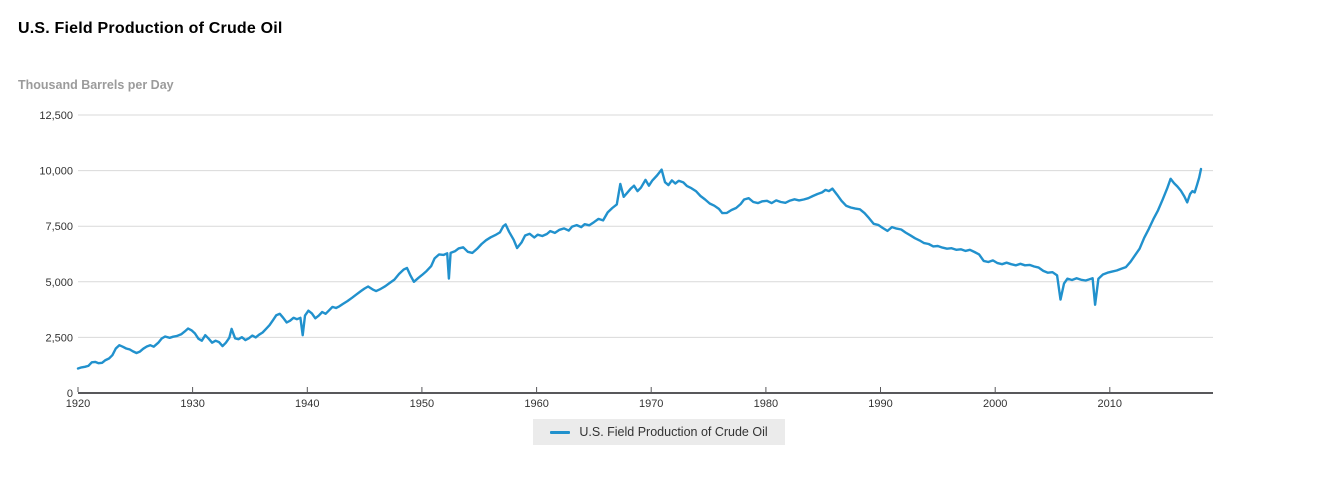  What do you see at coordinates (1110, 404) in the screenshot?
I see `x-axis-label: 2010` at bounding box center [1110, 404].